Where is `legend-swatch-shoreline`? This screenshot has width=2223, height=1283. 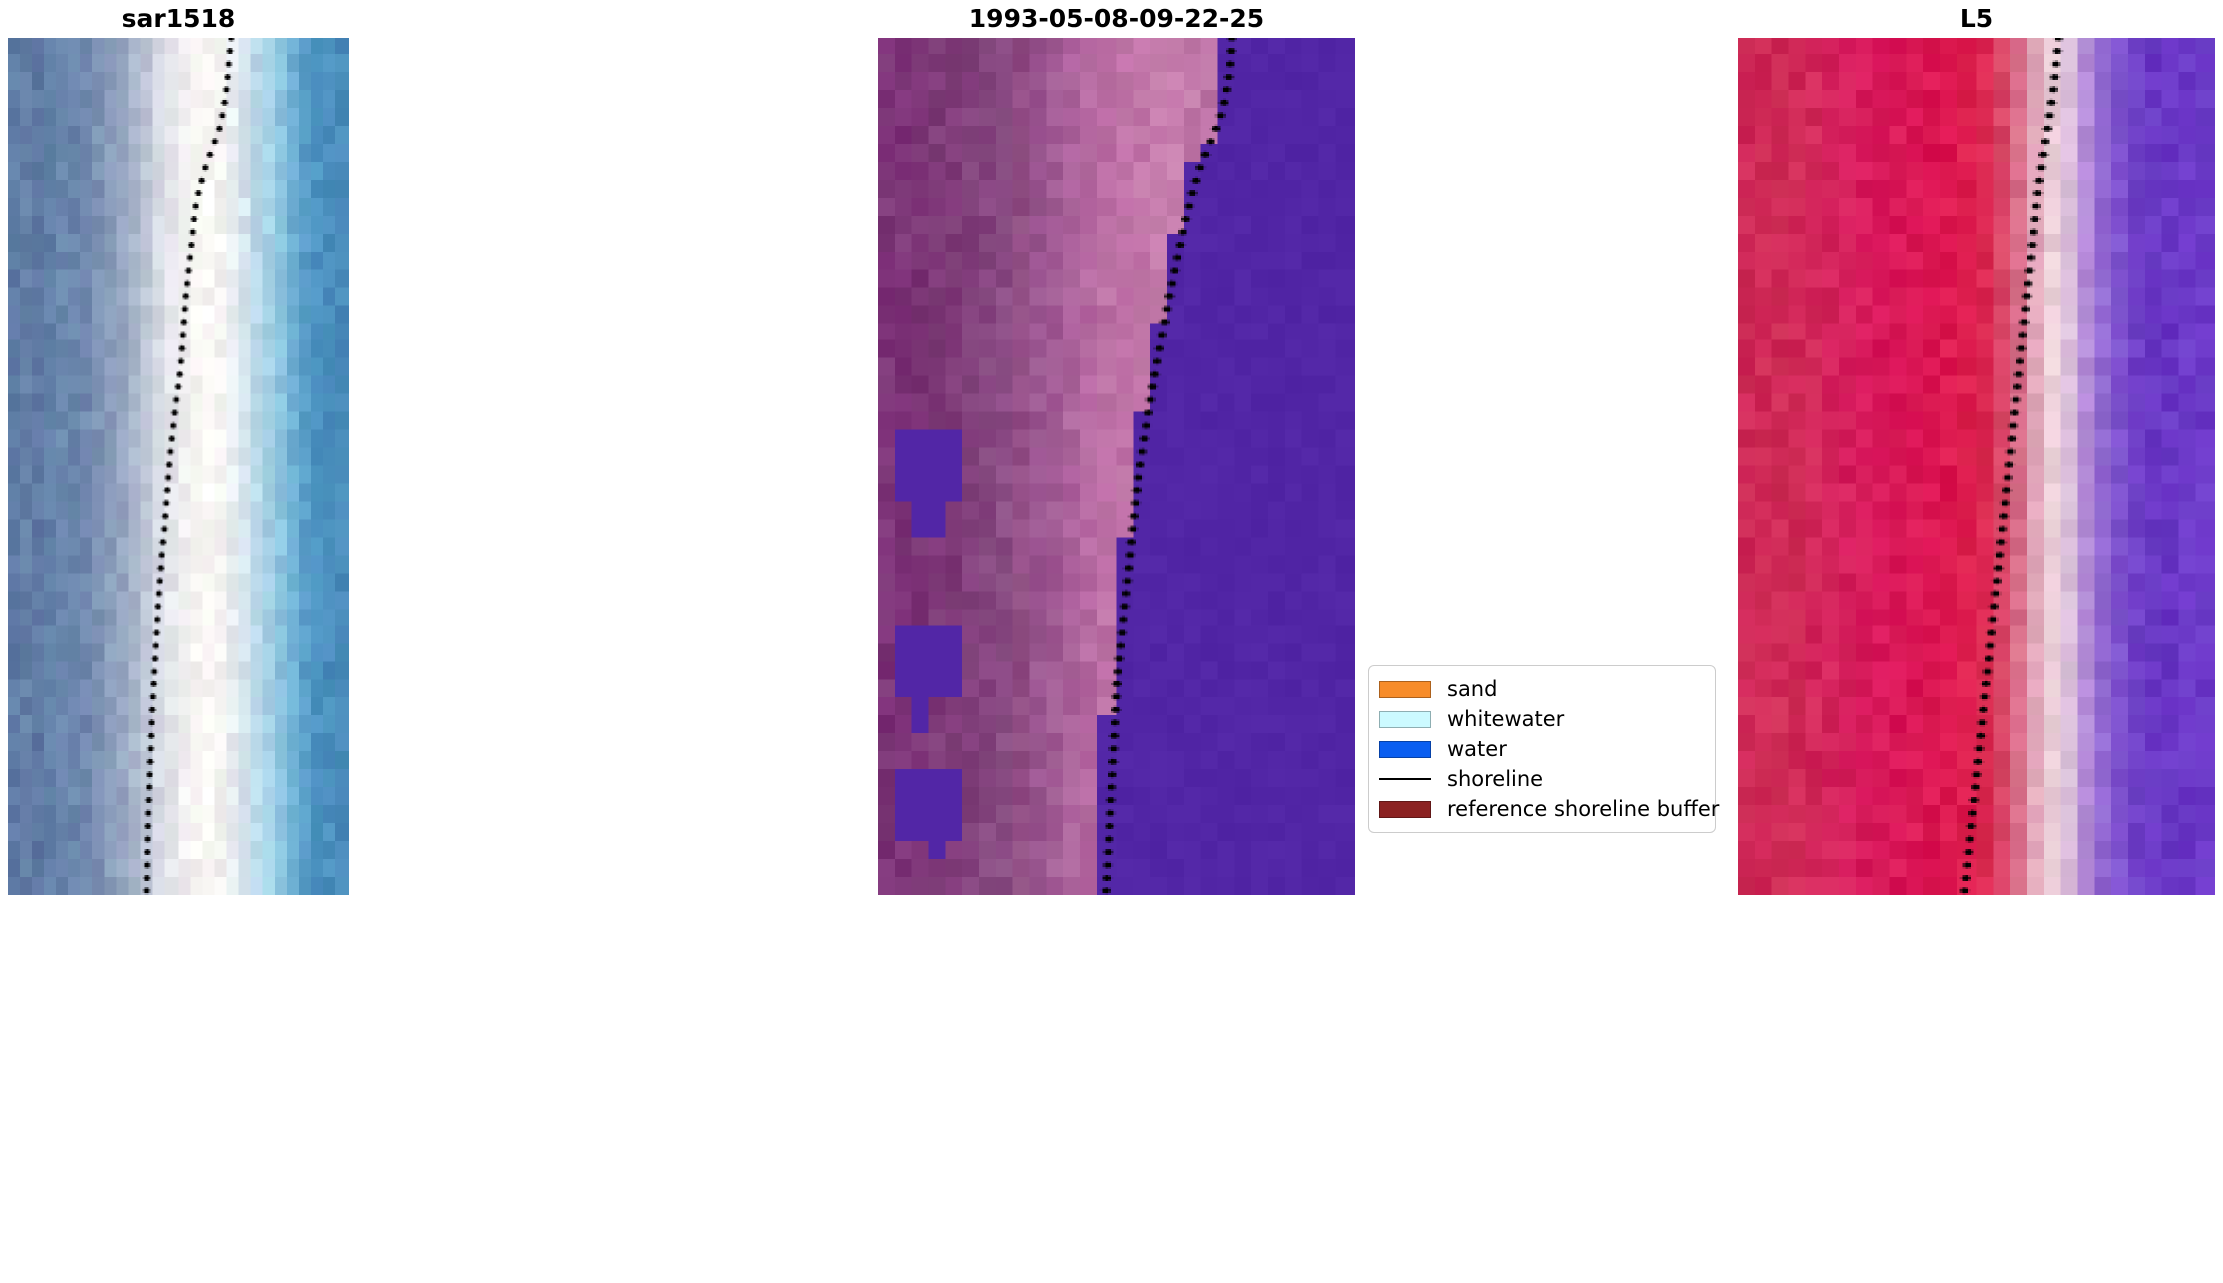 legend-swatch-shoreline is located at coordinates (1405, 779).